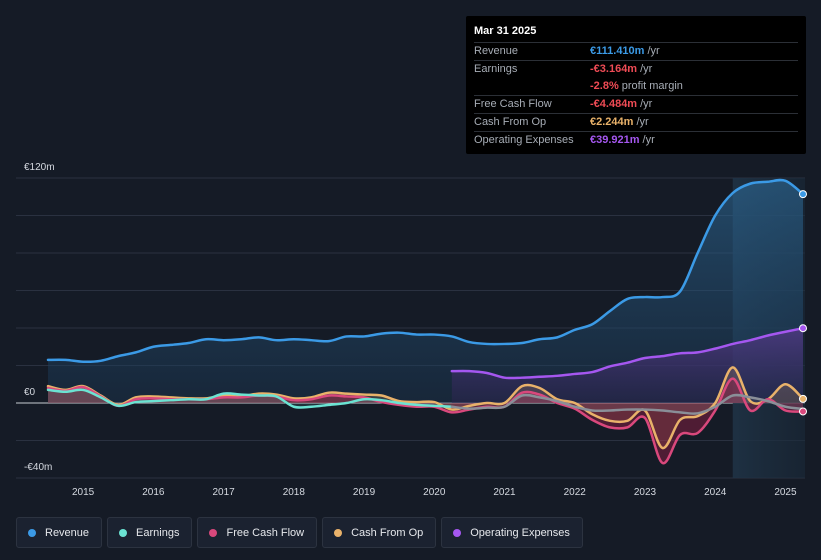  Describe the element at coordinates (803, 411) in the screenshot. I see `free-cash-flow-end-marker` at that location.